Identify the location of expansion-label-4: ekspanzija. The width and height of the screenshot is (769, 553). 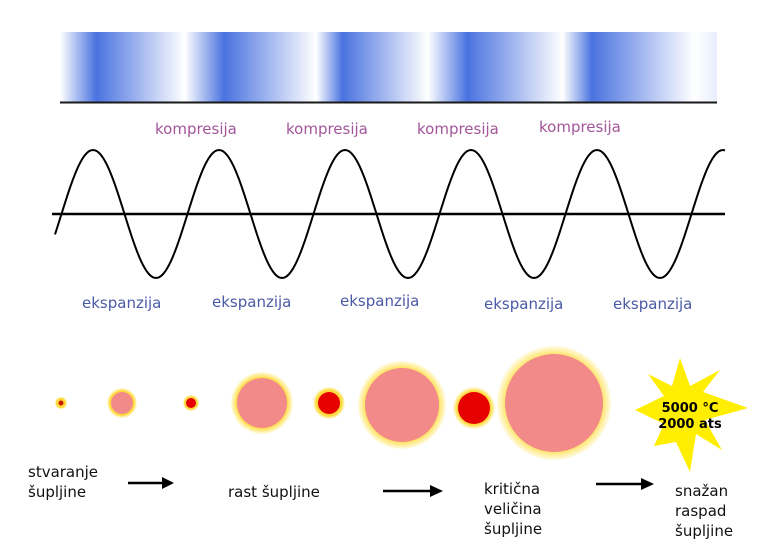
(524, 304).